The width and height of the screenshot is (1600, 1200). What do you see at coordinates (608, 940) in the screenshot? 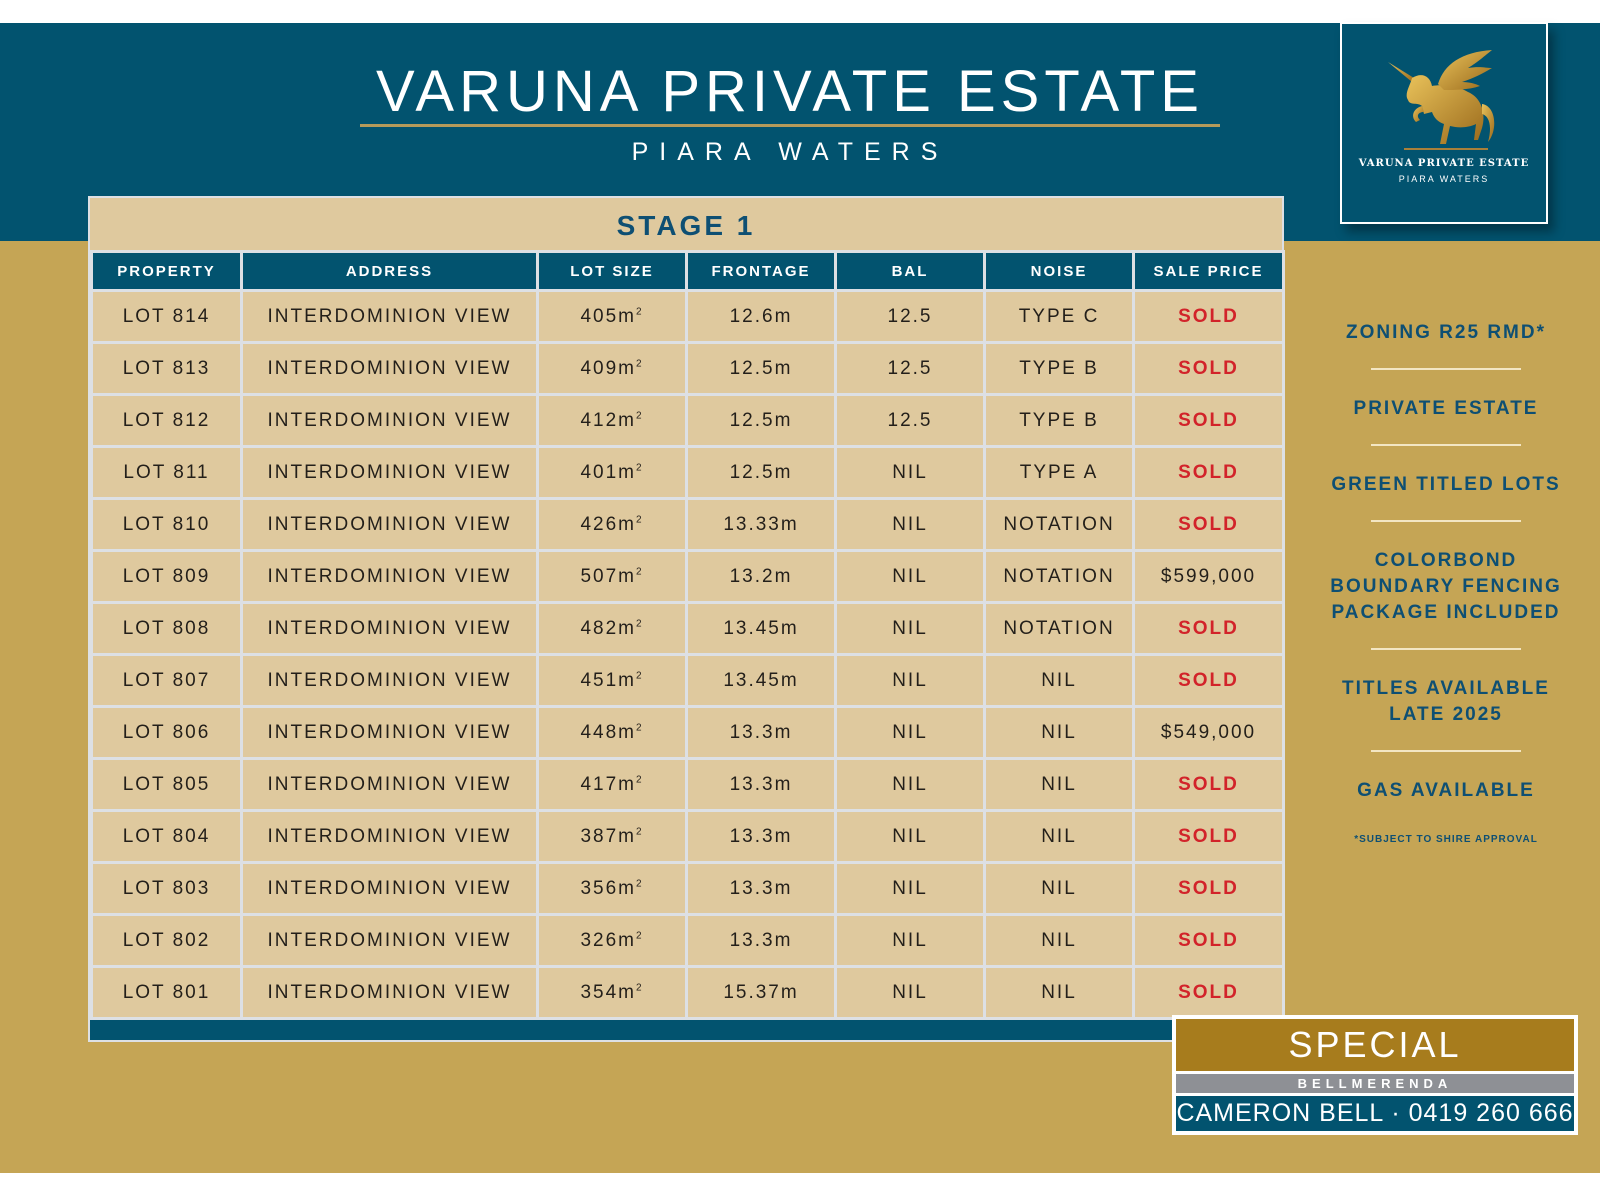
I see `lot-size-value: 326m` at bounding box center [608, 940].